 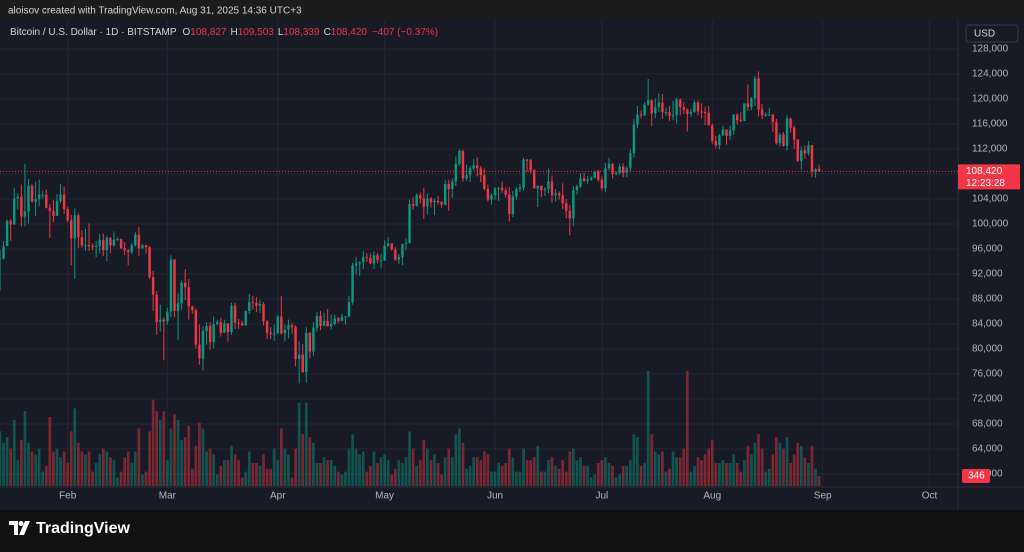 I want to click on x-tick-label: Jun, so click(x=495, y=496).